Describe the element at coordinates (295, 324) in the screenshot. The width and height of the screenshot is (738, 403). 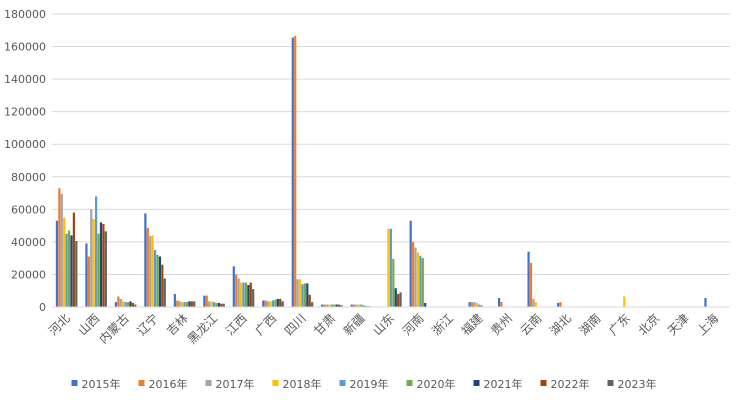
I see `x-tick-label: 四川` at that location.